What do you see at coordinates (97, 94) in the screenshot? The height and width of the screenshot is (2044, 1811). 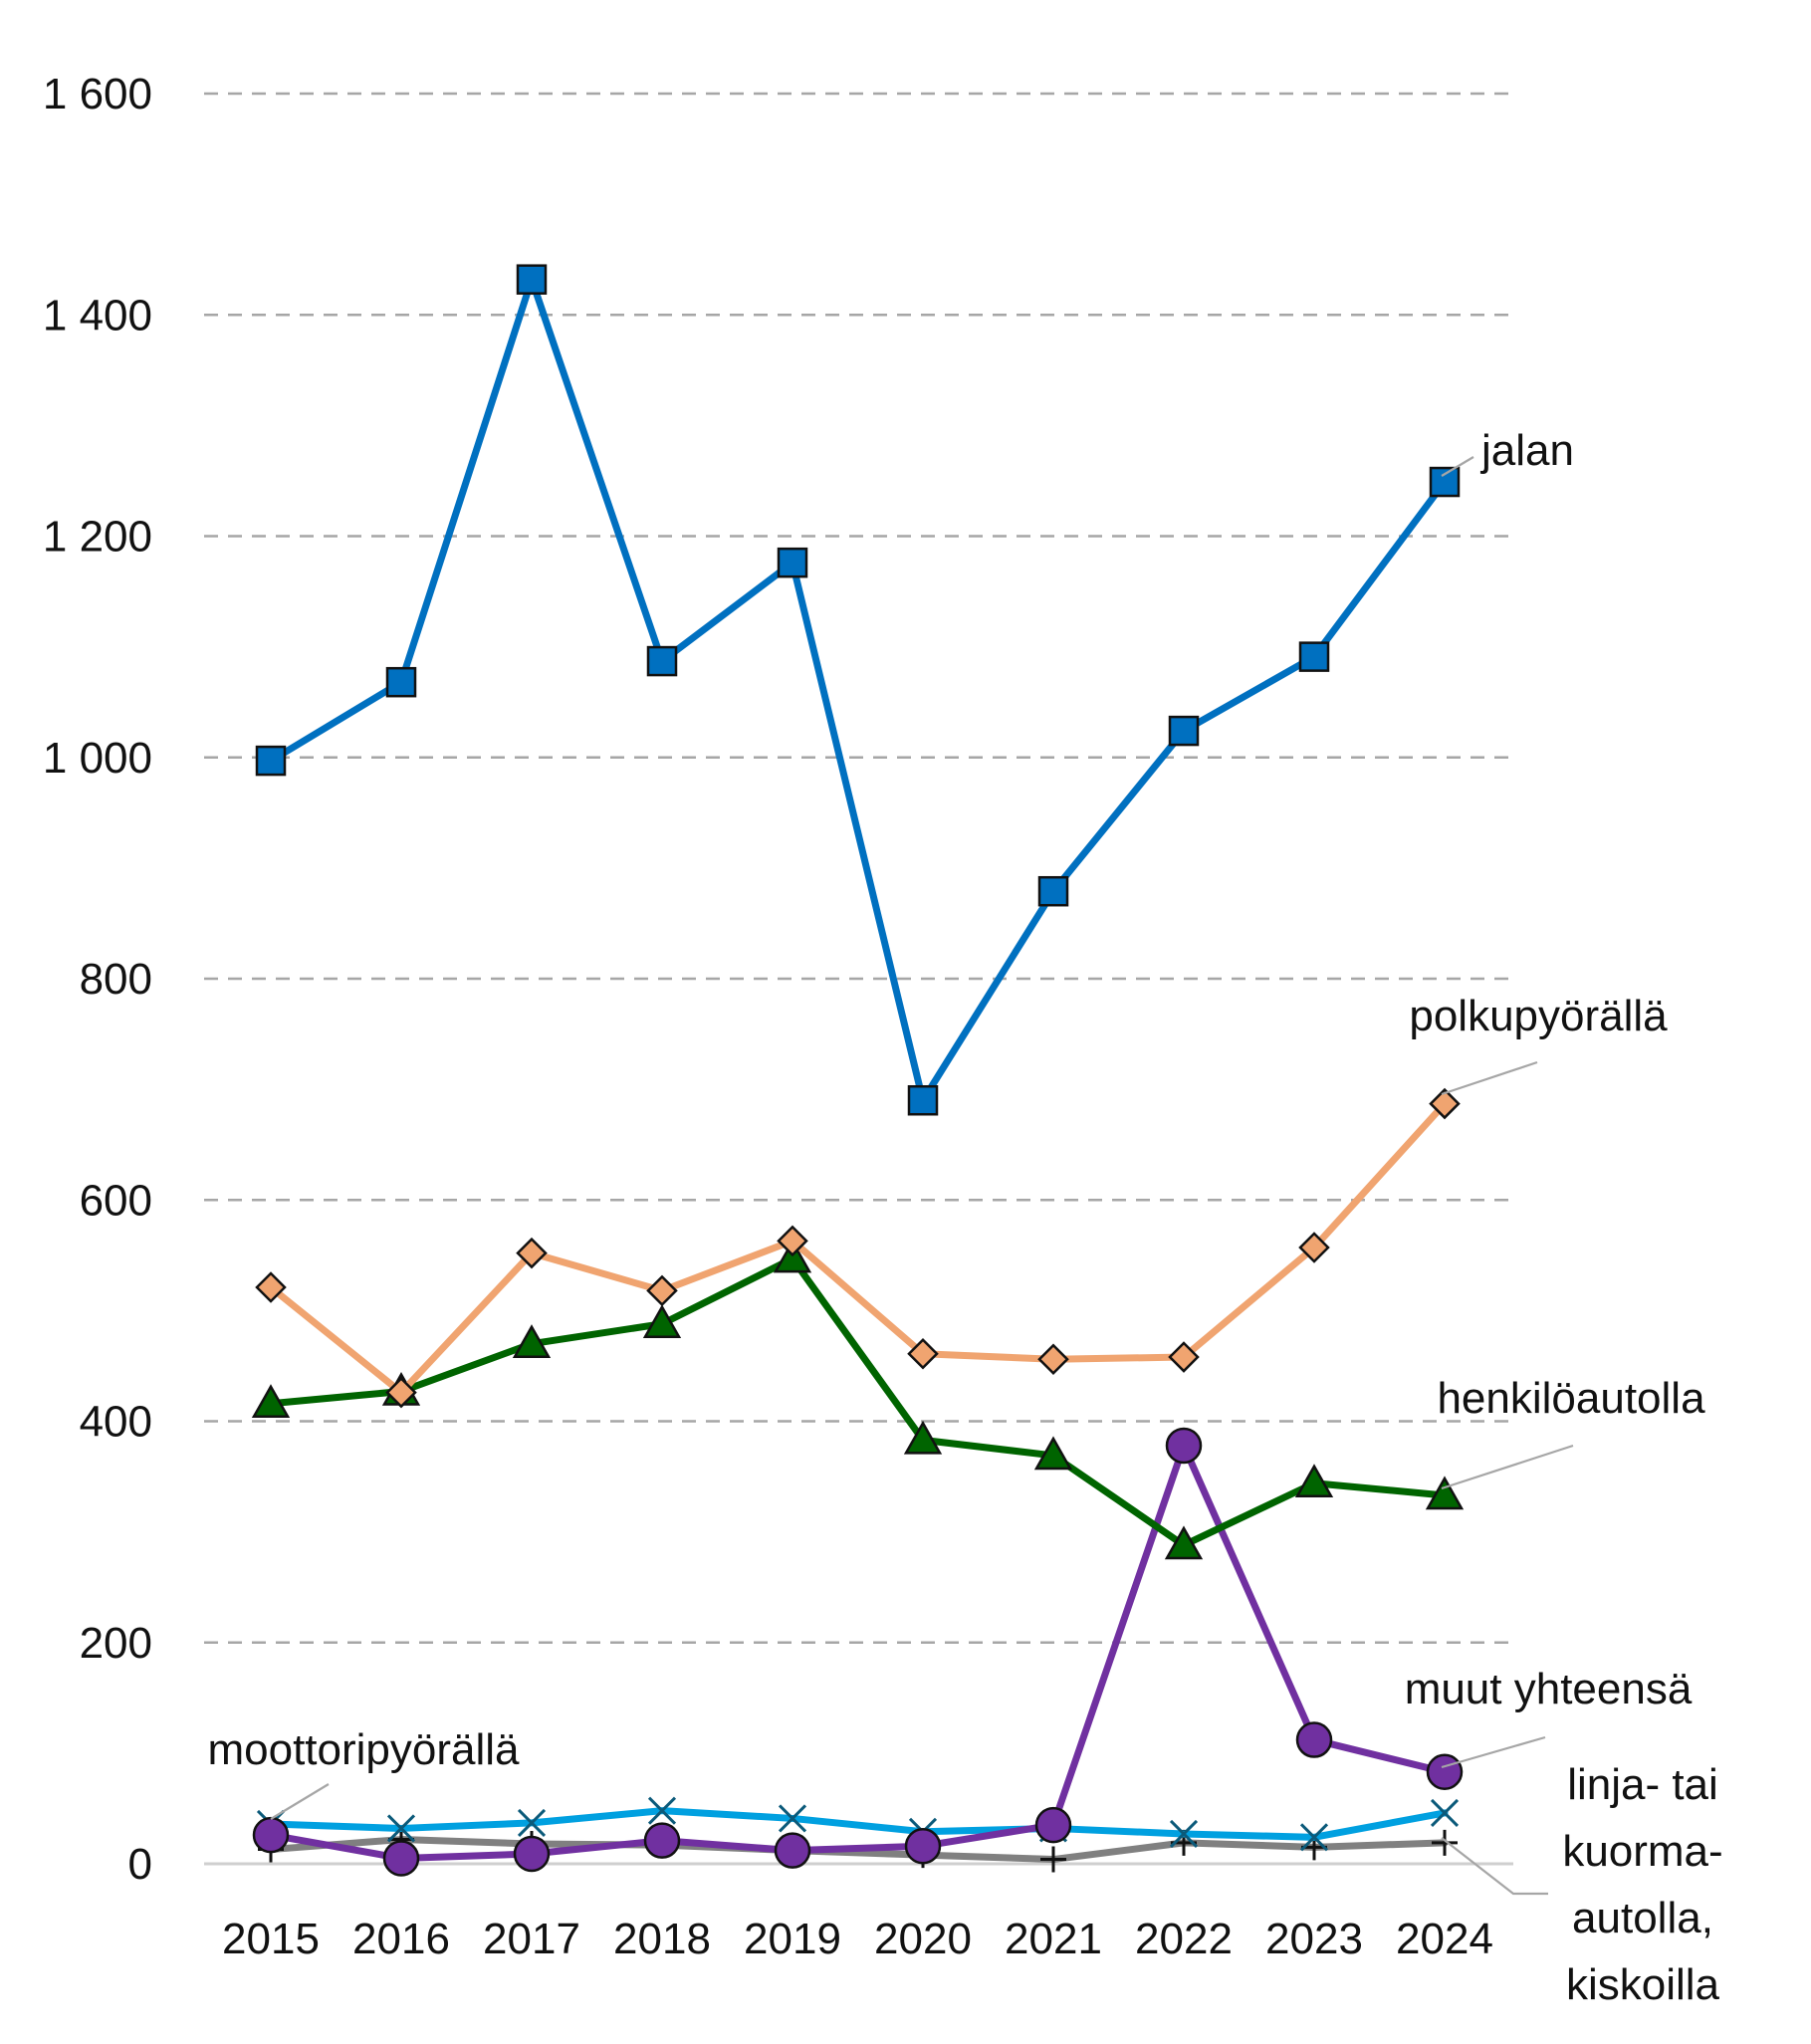 I see `y-tick-label: 1 600` at bounding box center [97, 94].